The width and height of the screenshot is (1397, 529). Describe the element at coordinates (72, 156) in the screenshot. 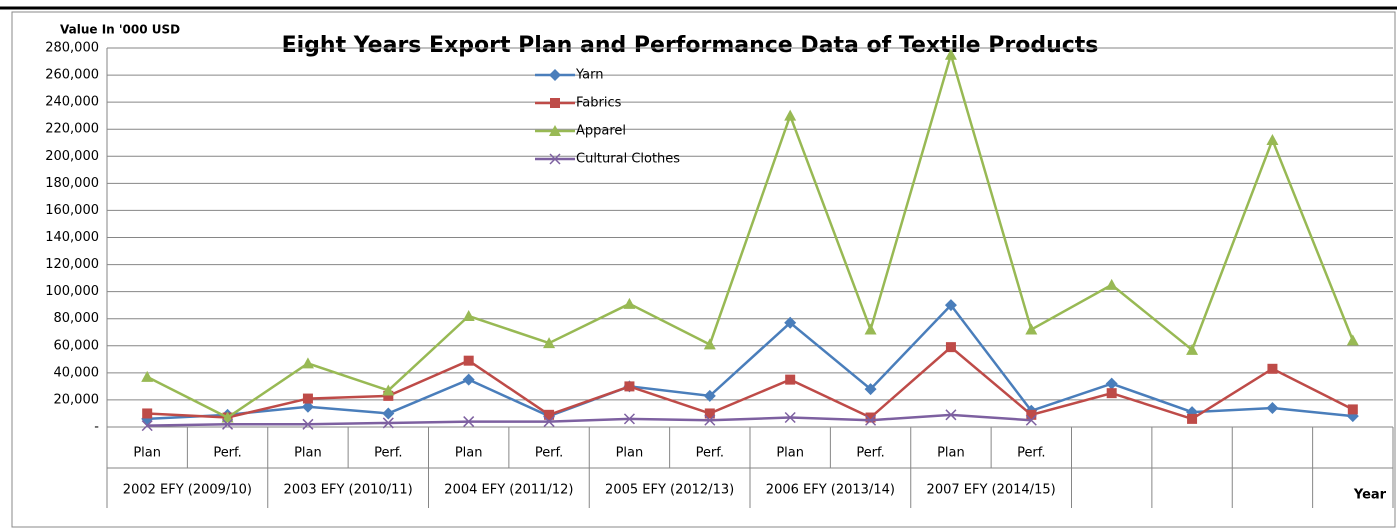

I see `y-tick-label: 200,000` at that location.